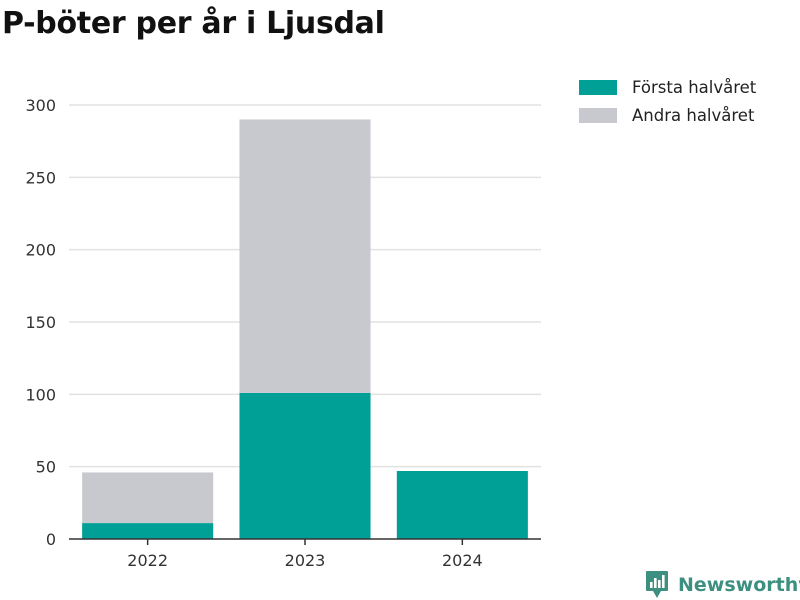 This screenshot has height=600, width=800. I want to click on y-tick-label: 0, so click(51, 539).